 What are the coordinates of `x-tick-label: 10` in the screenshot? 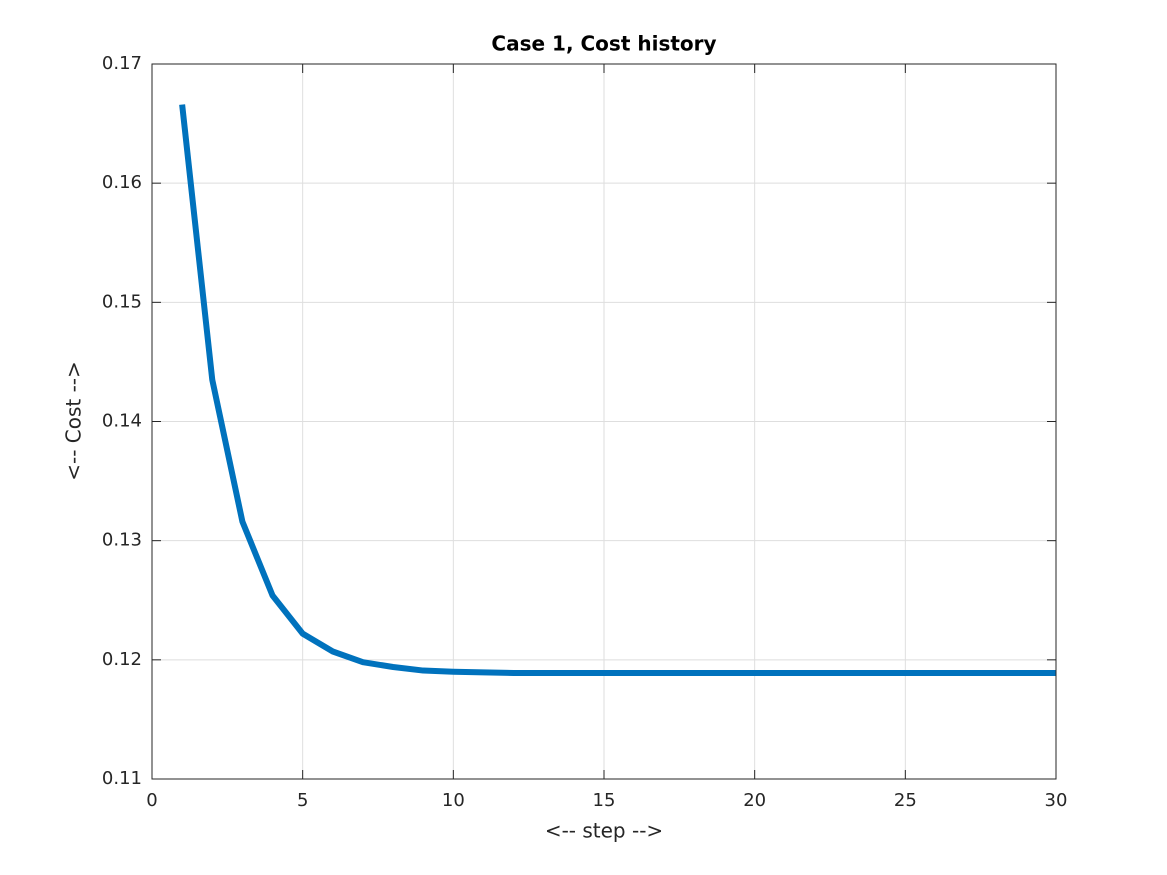 It's located at (453, 800).